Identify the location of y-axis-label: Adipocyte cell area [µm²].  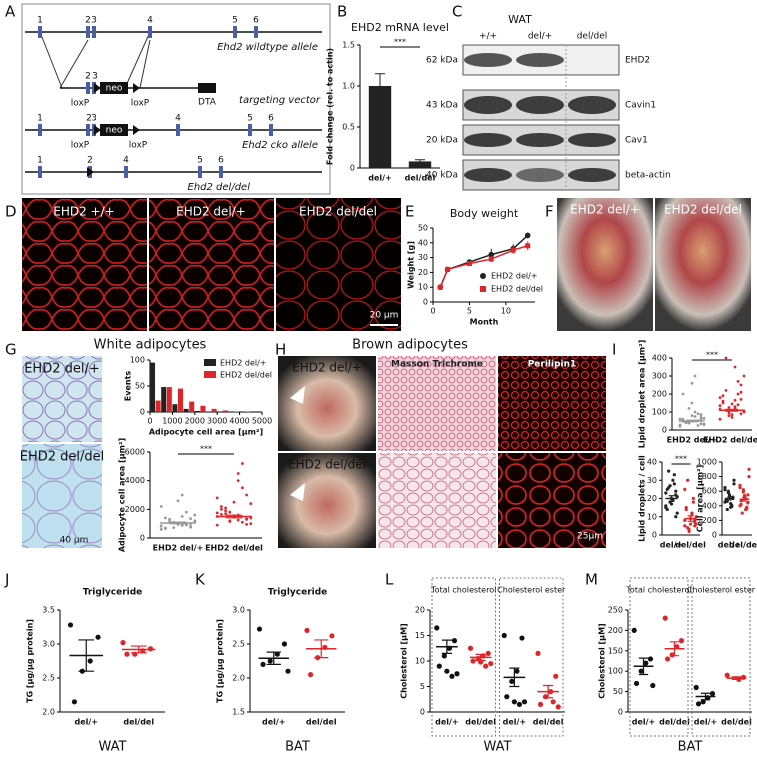
(122, 495).